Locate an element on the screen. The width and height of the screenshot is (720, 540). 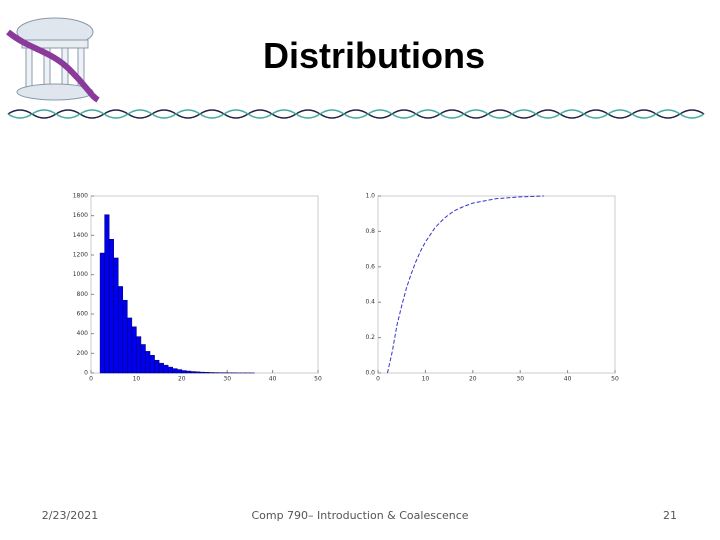
y-tick-label: 0.2 is located at coordinates (370, 337).